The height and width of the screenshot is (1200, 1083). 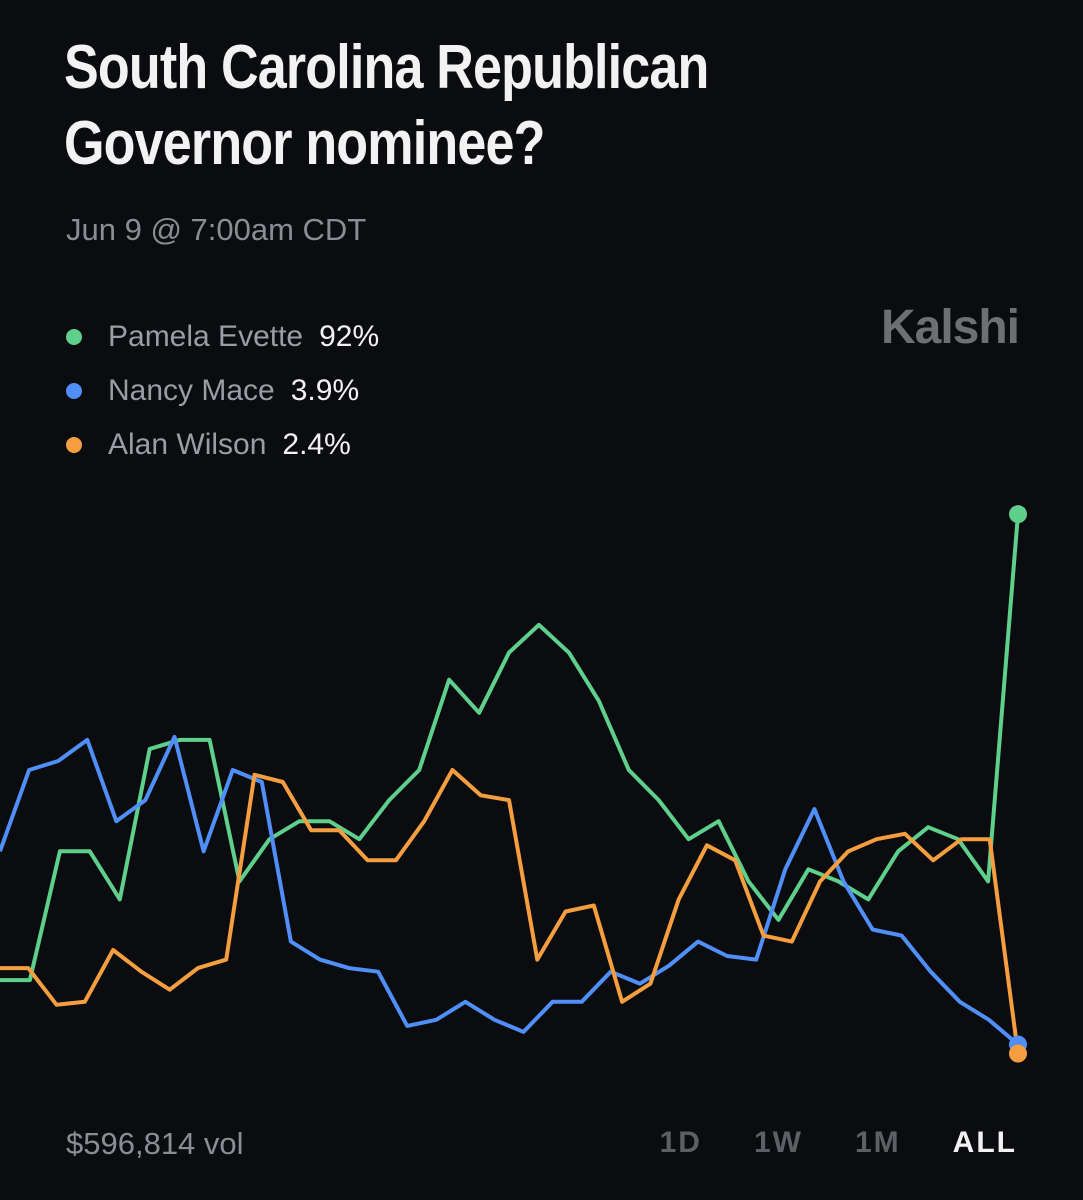 I want to click on legend-value: 92%, so click(x=349, y=336).